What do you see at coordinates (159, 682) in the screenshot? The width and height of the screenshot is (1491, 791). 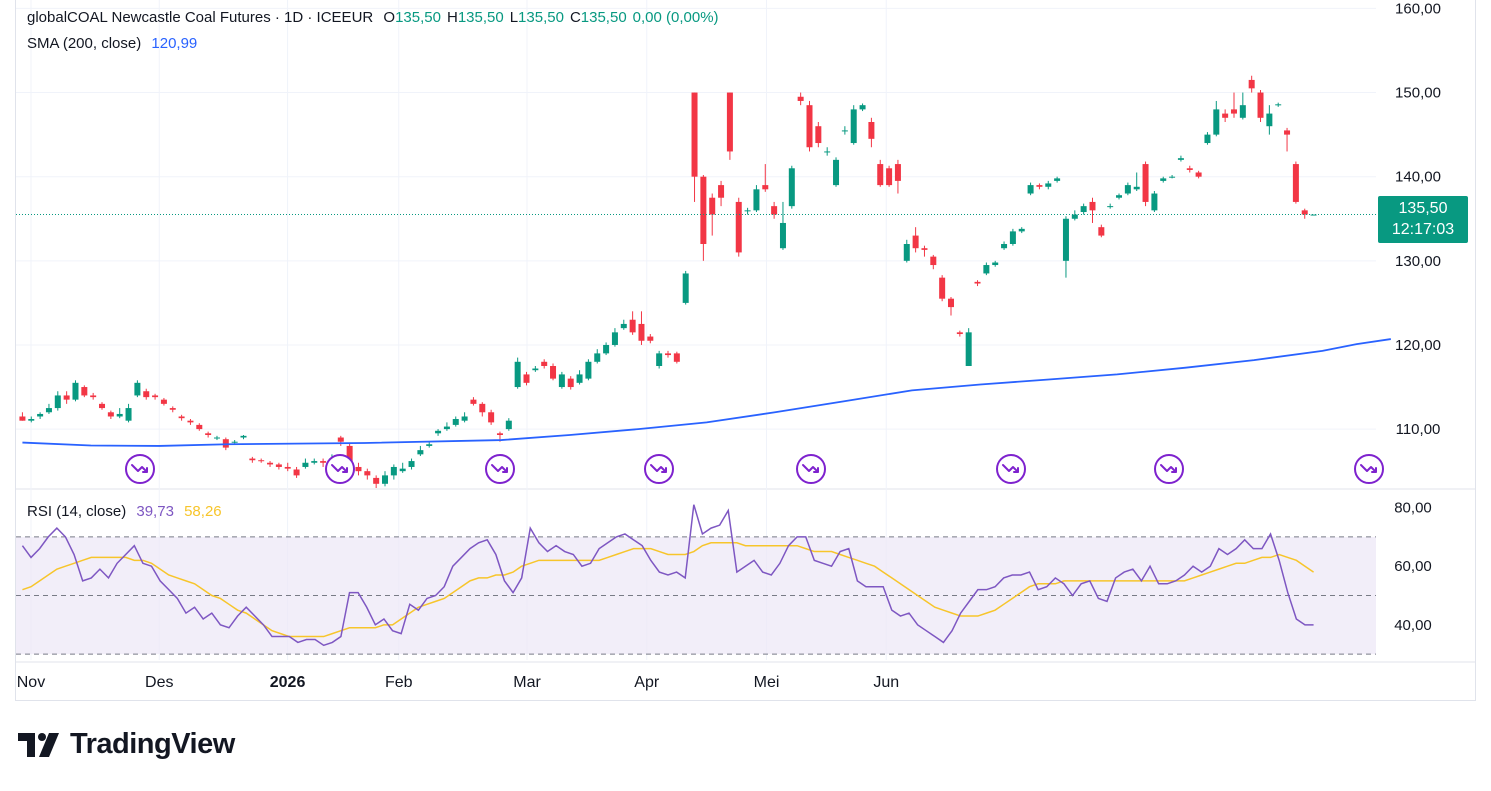 I see `time-axis-label: Des` at bounding box center [159, 682].